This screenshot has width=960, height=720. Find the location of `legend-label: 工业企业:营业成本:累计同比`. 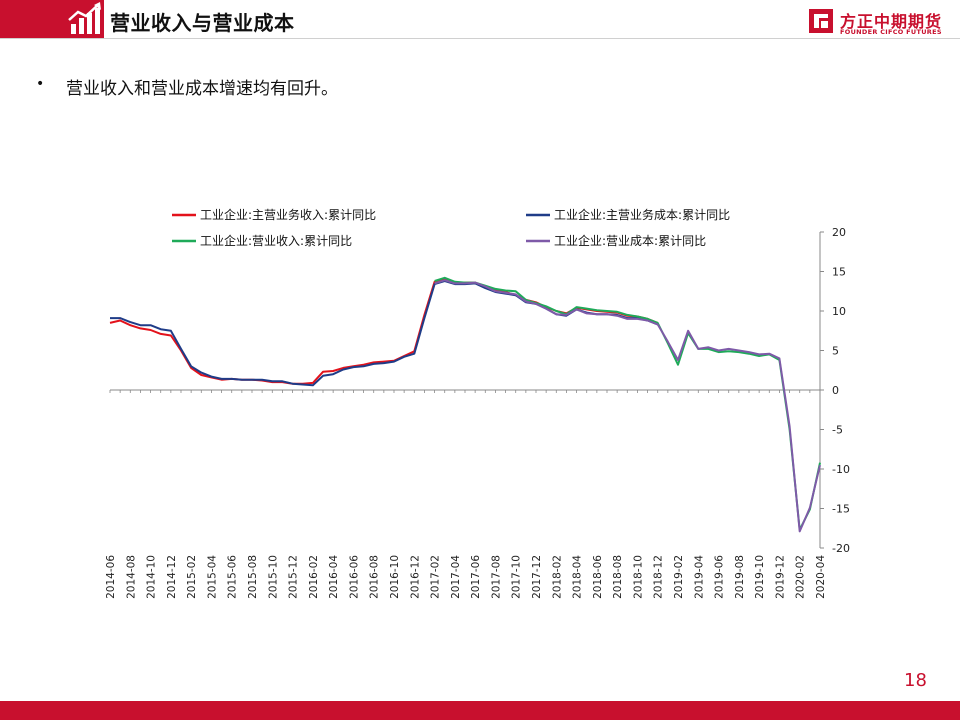

legend-label: 工业企业:营业成本:累计同比 is located at coordinates (630, 240).